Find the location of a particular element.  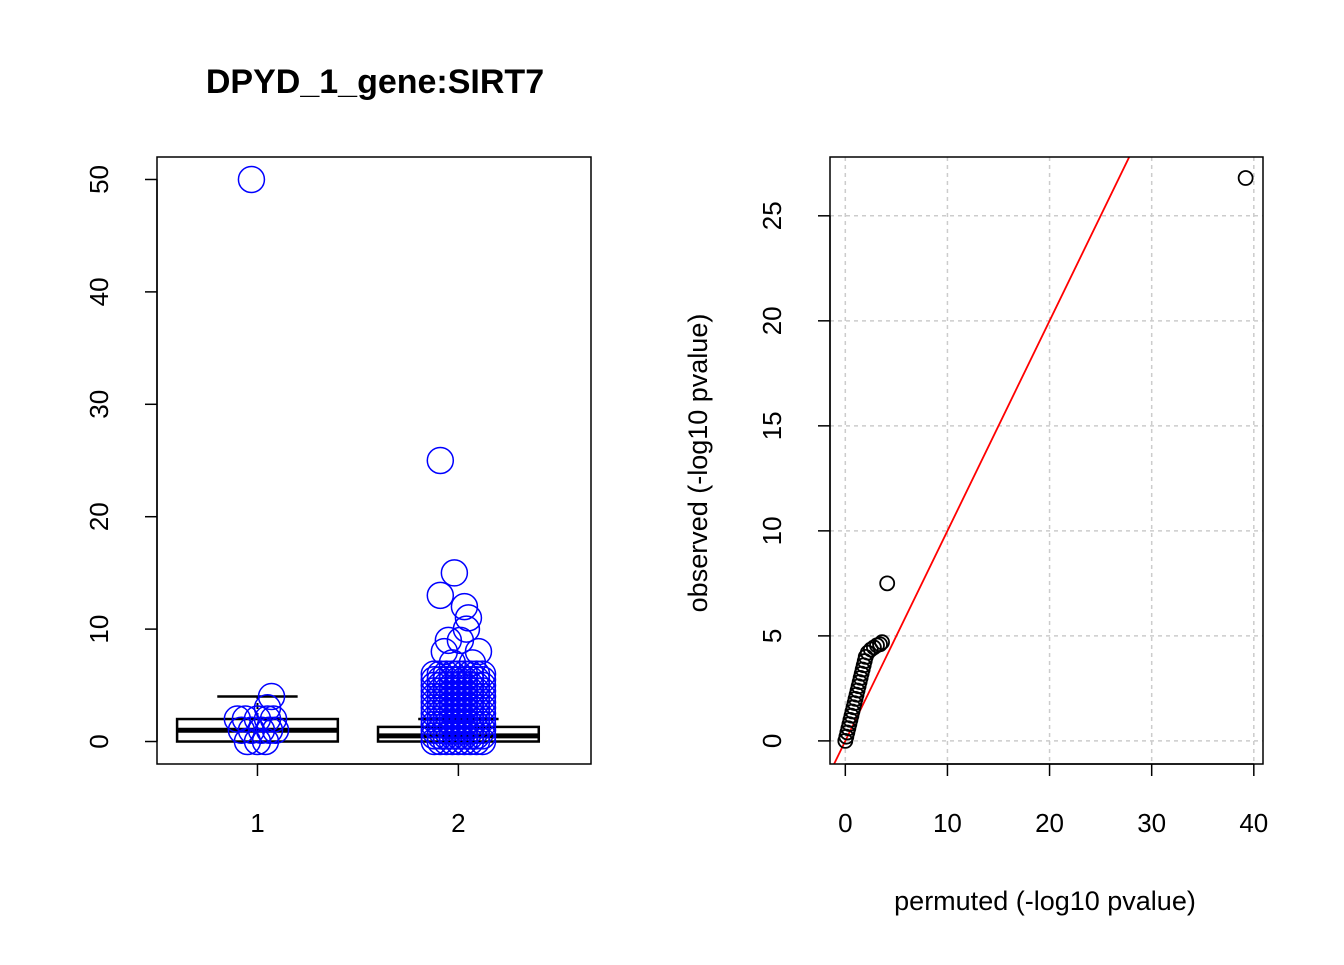

boxplot-y-tick-label: 40 is located at coordinates (99, 291).